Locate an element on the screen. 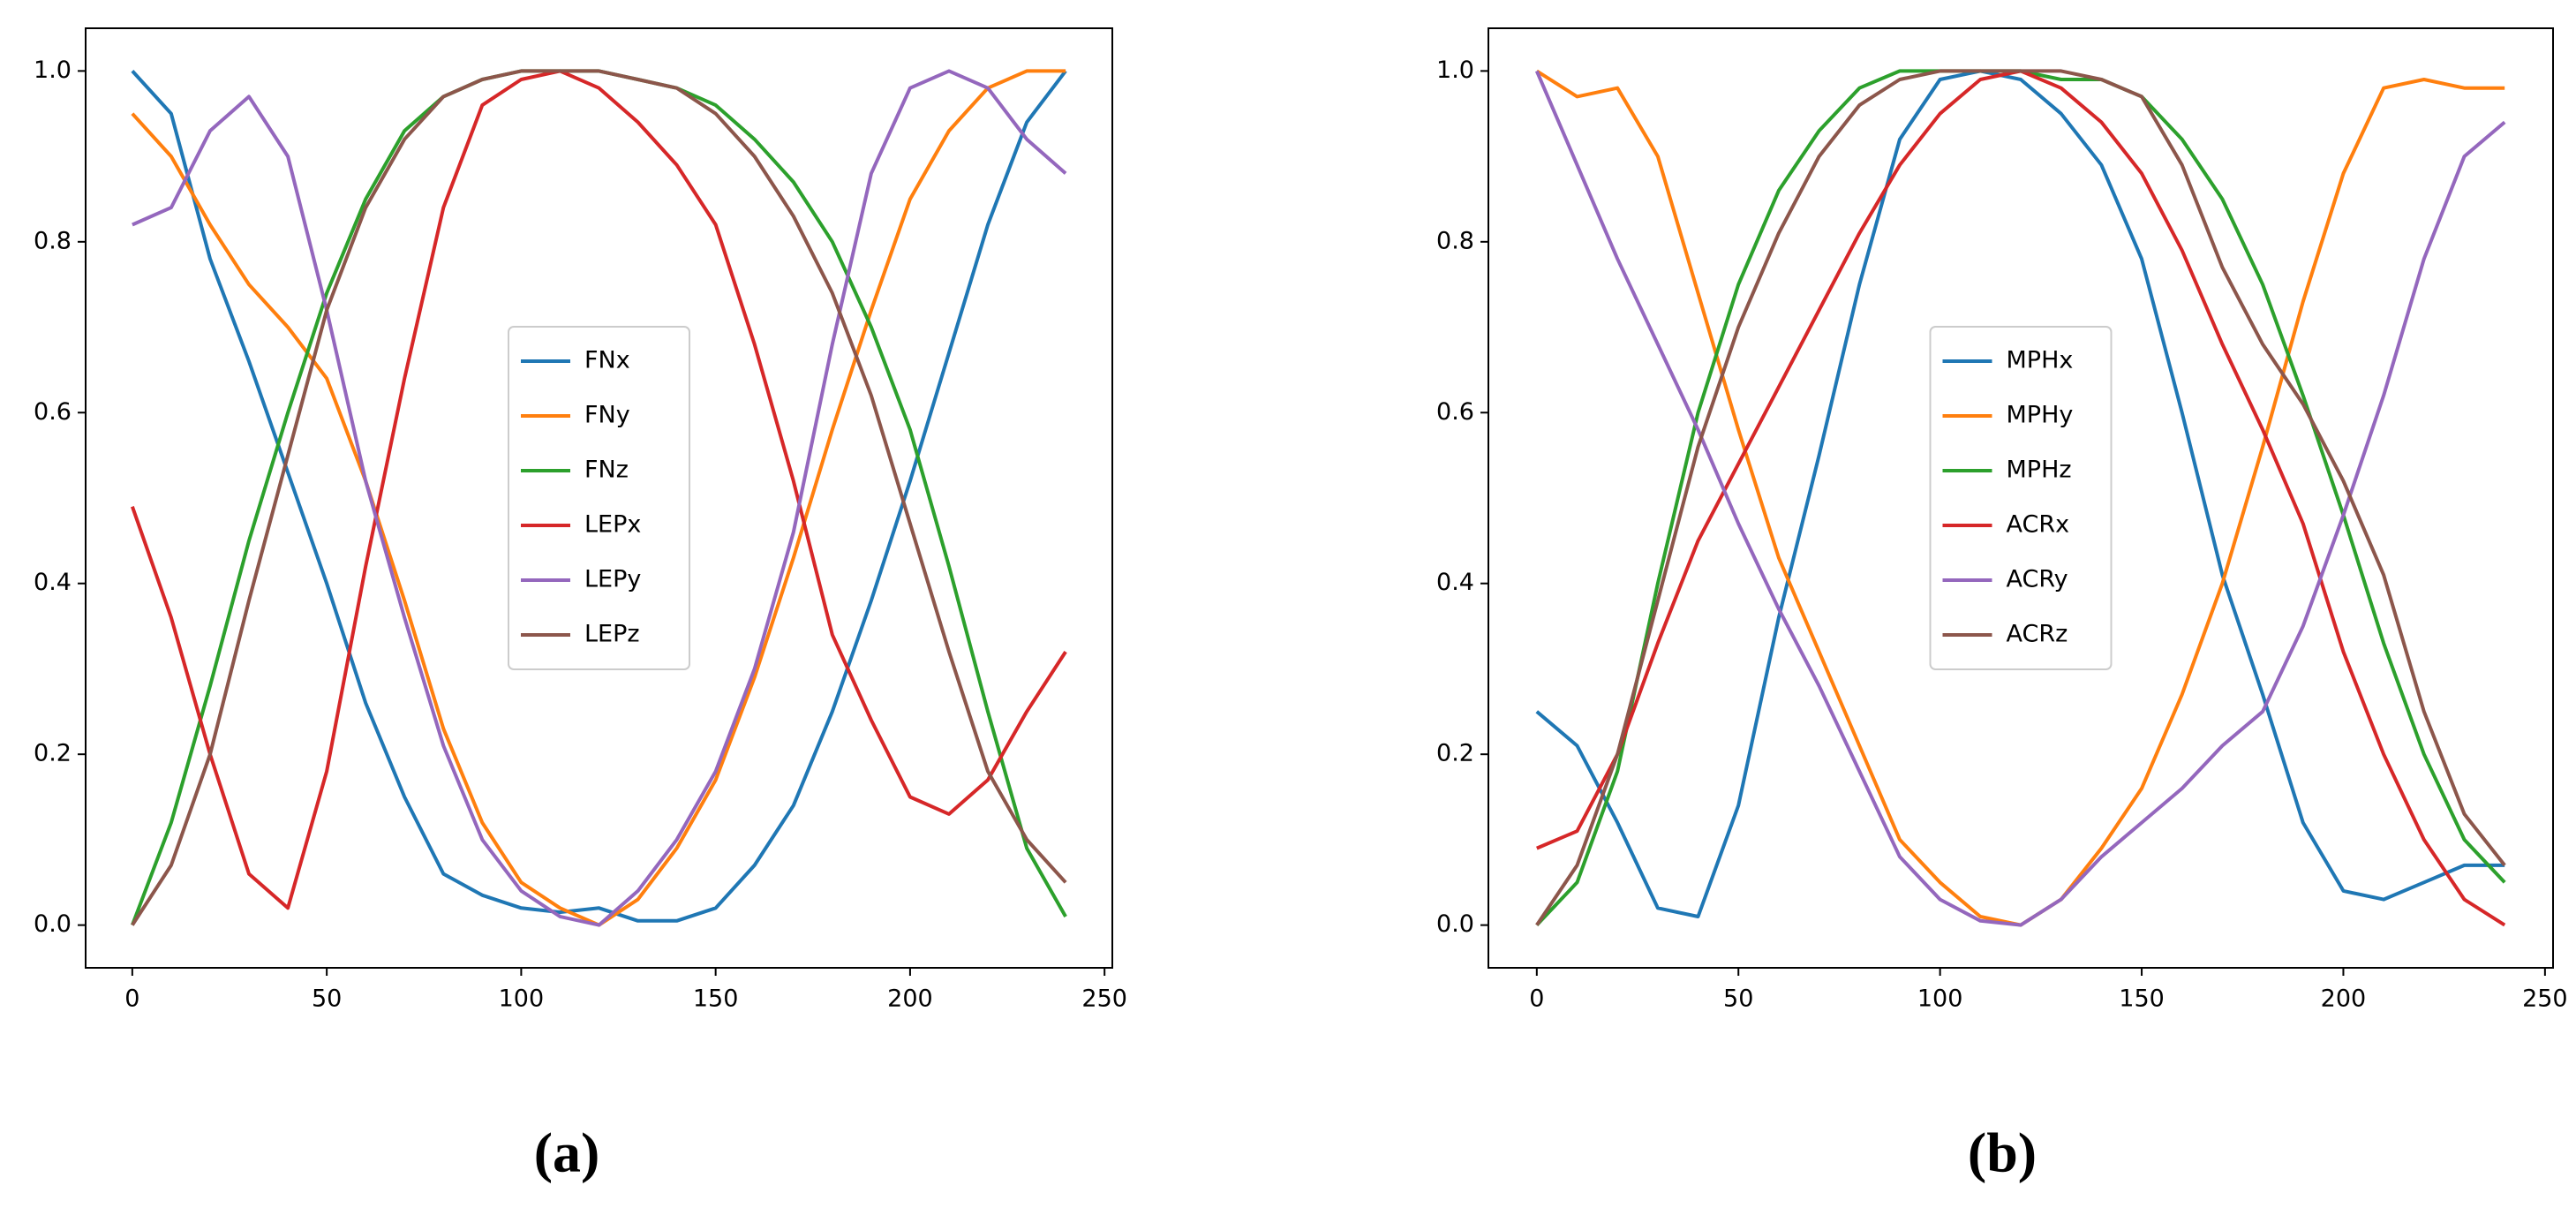 Image resolution: width=2576 pixels, height=1208 pixels. panel-caption: (a) is located at coordinates (567, 1152).